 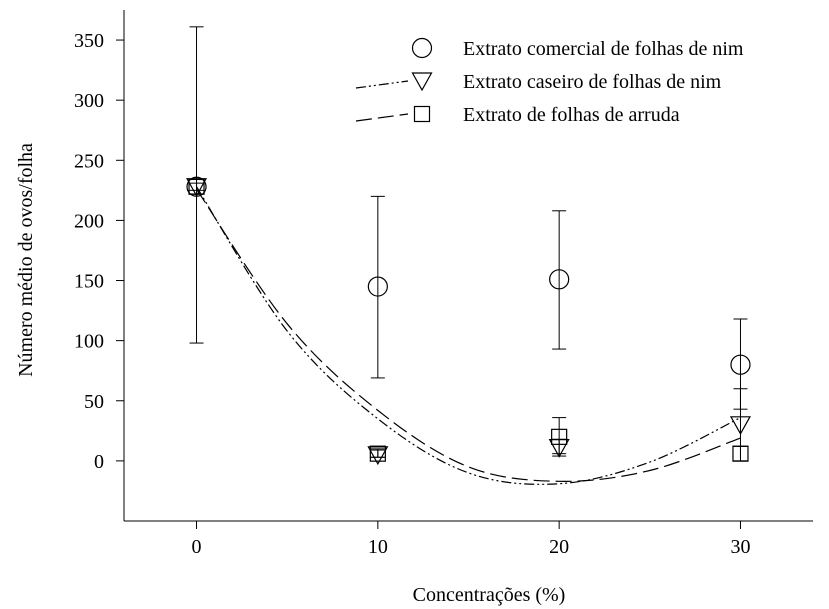 I want to click on x-tick-label: 0, so click(x=197, y=547).